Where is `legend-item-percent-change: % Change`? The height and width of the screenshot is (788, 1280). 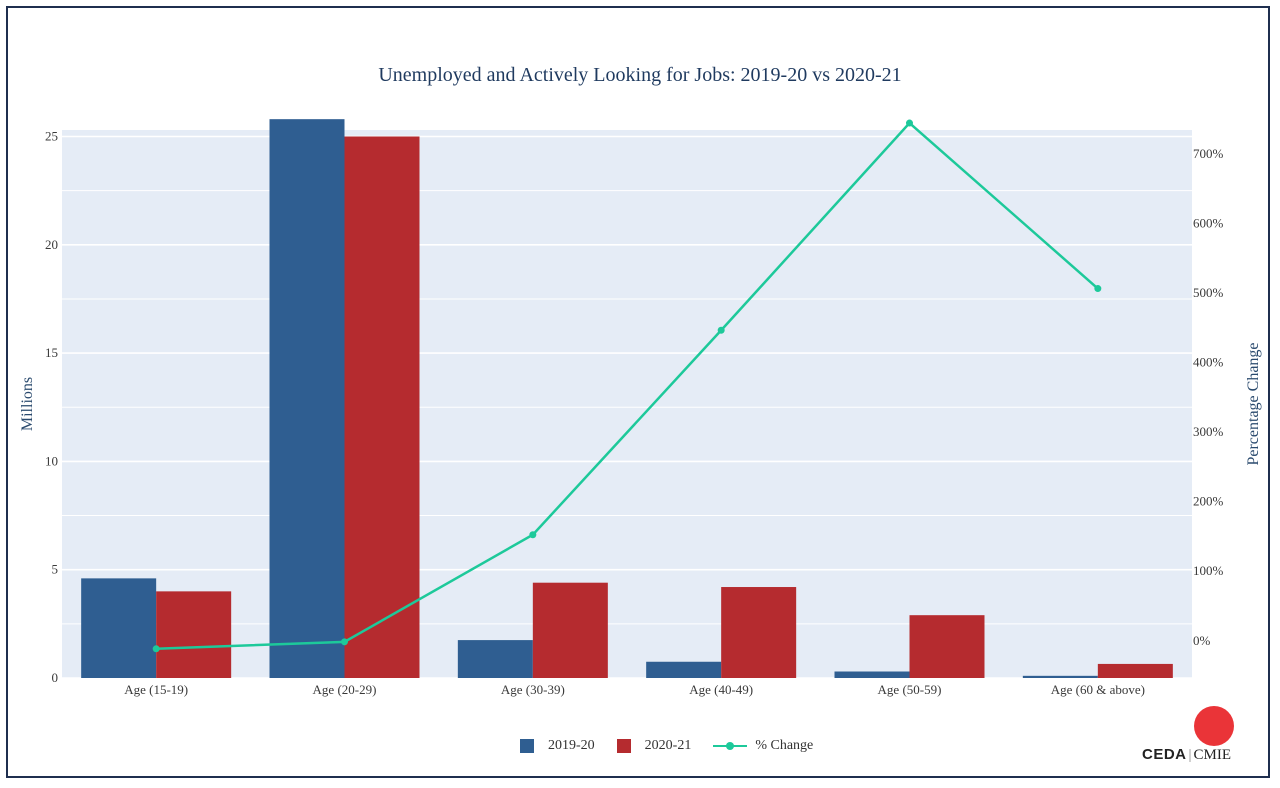
legend-item-percent-change: % Change is located at coordinates (763, 746).